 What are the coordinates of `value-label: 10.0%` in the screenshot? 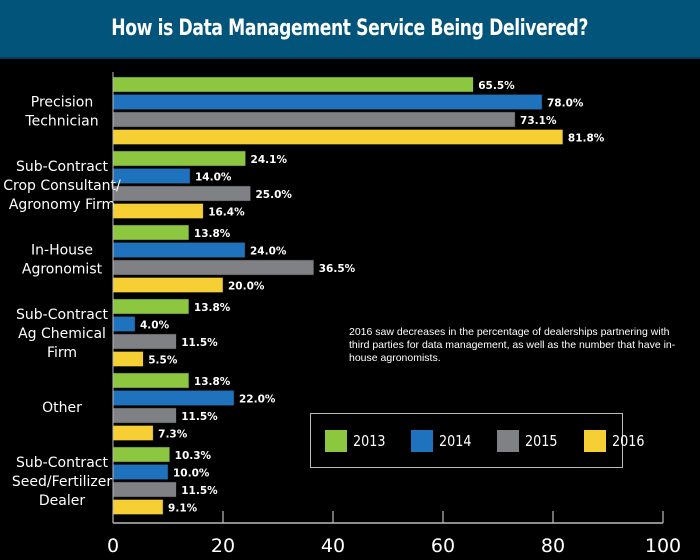 It's located at (191, 474).